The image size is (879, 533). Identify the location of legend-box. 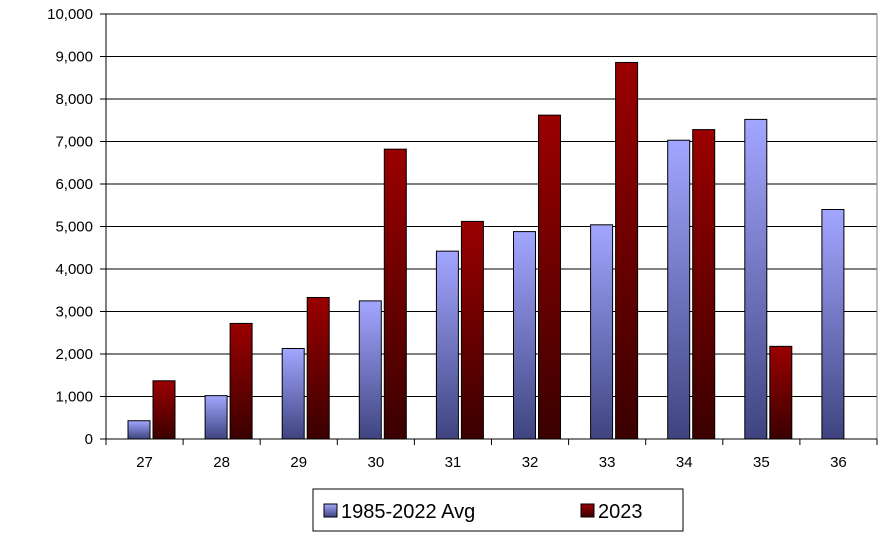
(498, 510).